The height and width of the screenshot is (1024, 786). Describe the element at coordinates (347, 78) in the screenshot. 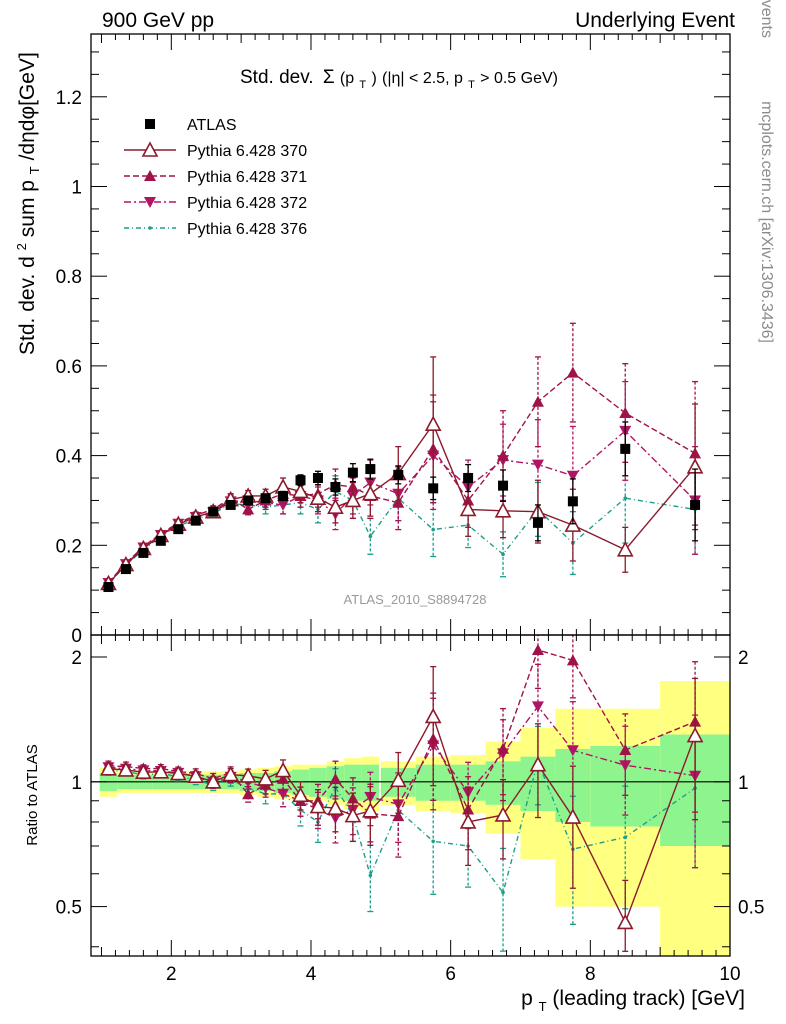

I see `title-p: (p` at that location.